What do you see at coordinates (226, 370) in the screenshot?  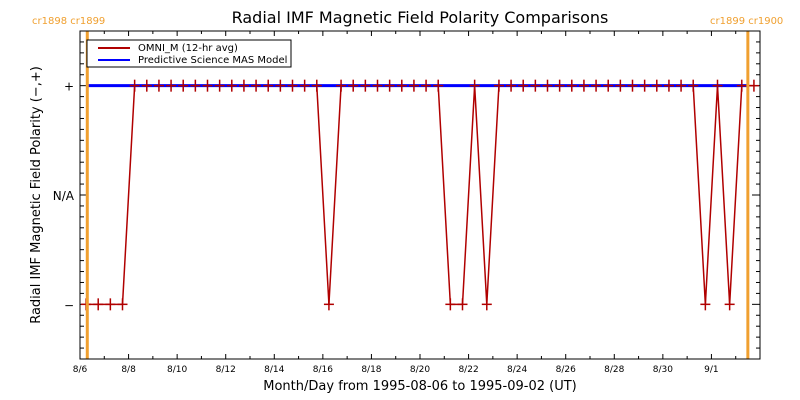 I see `x-tick-label: 8/12` at bounding box center [226, 370].